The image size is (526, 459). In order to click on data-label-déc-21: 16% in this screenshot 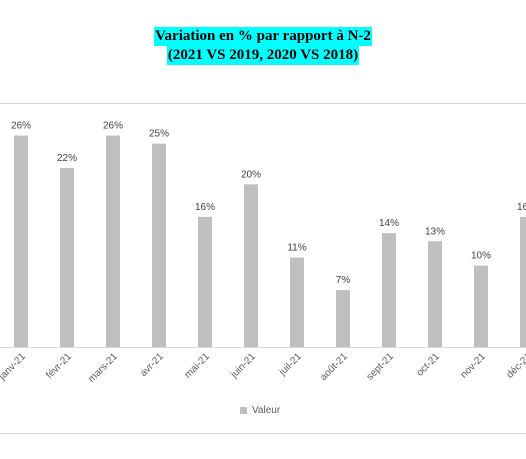, I will do `click(521, 207)`.